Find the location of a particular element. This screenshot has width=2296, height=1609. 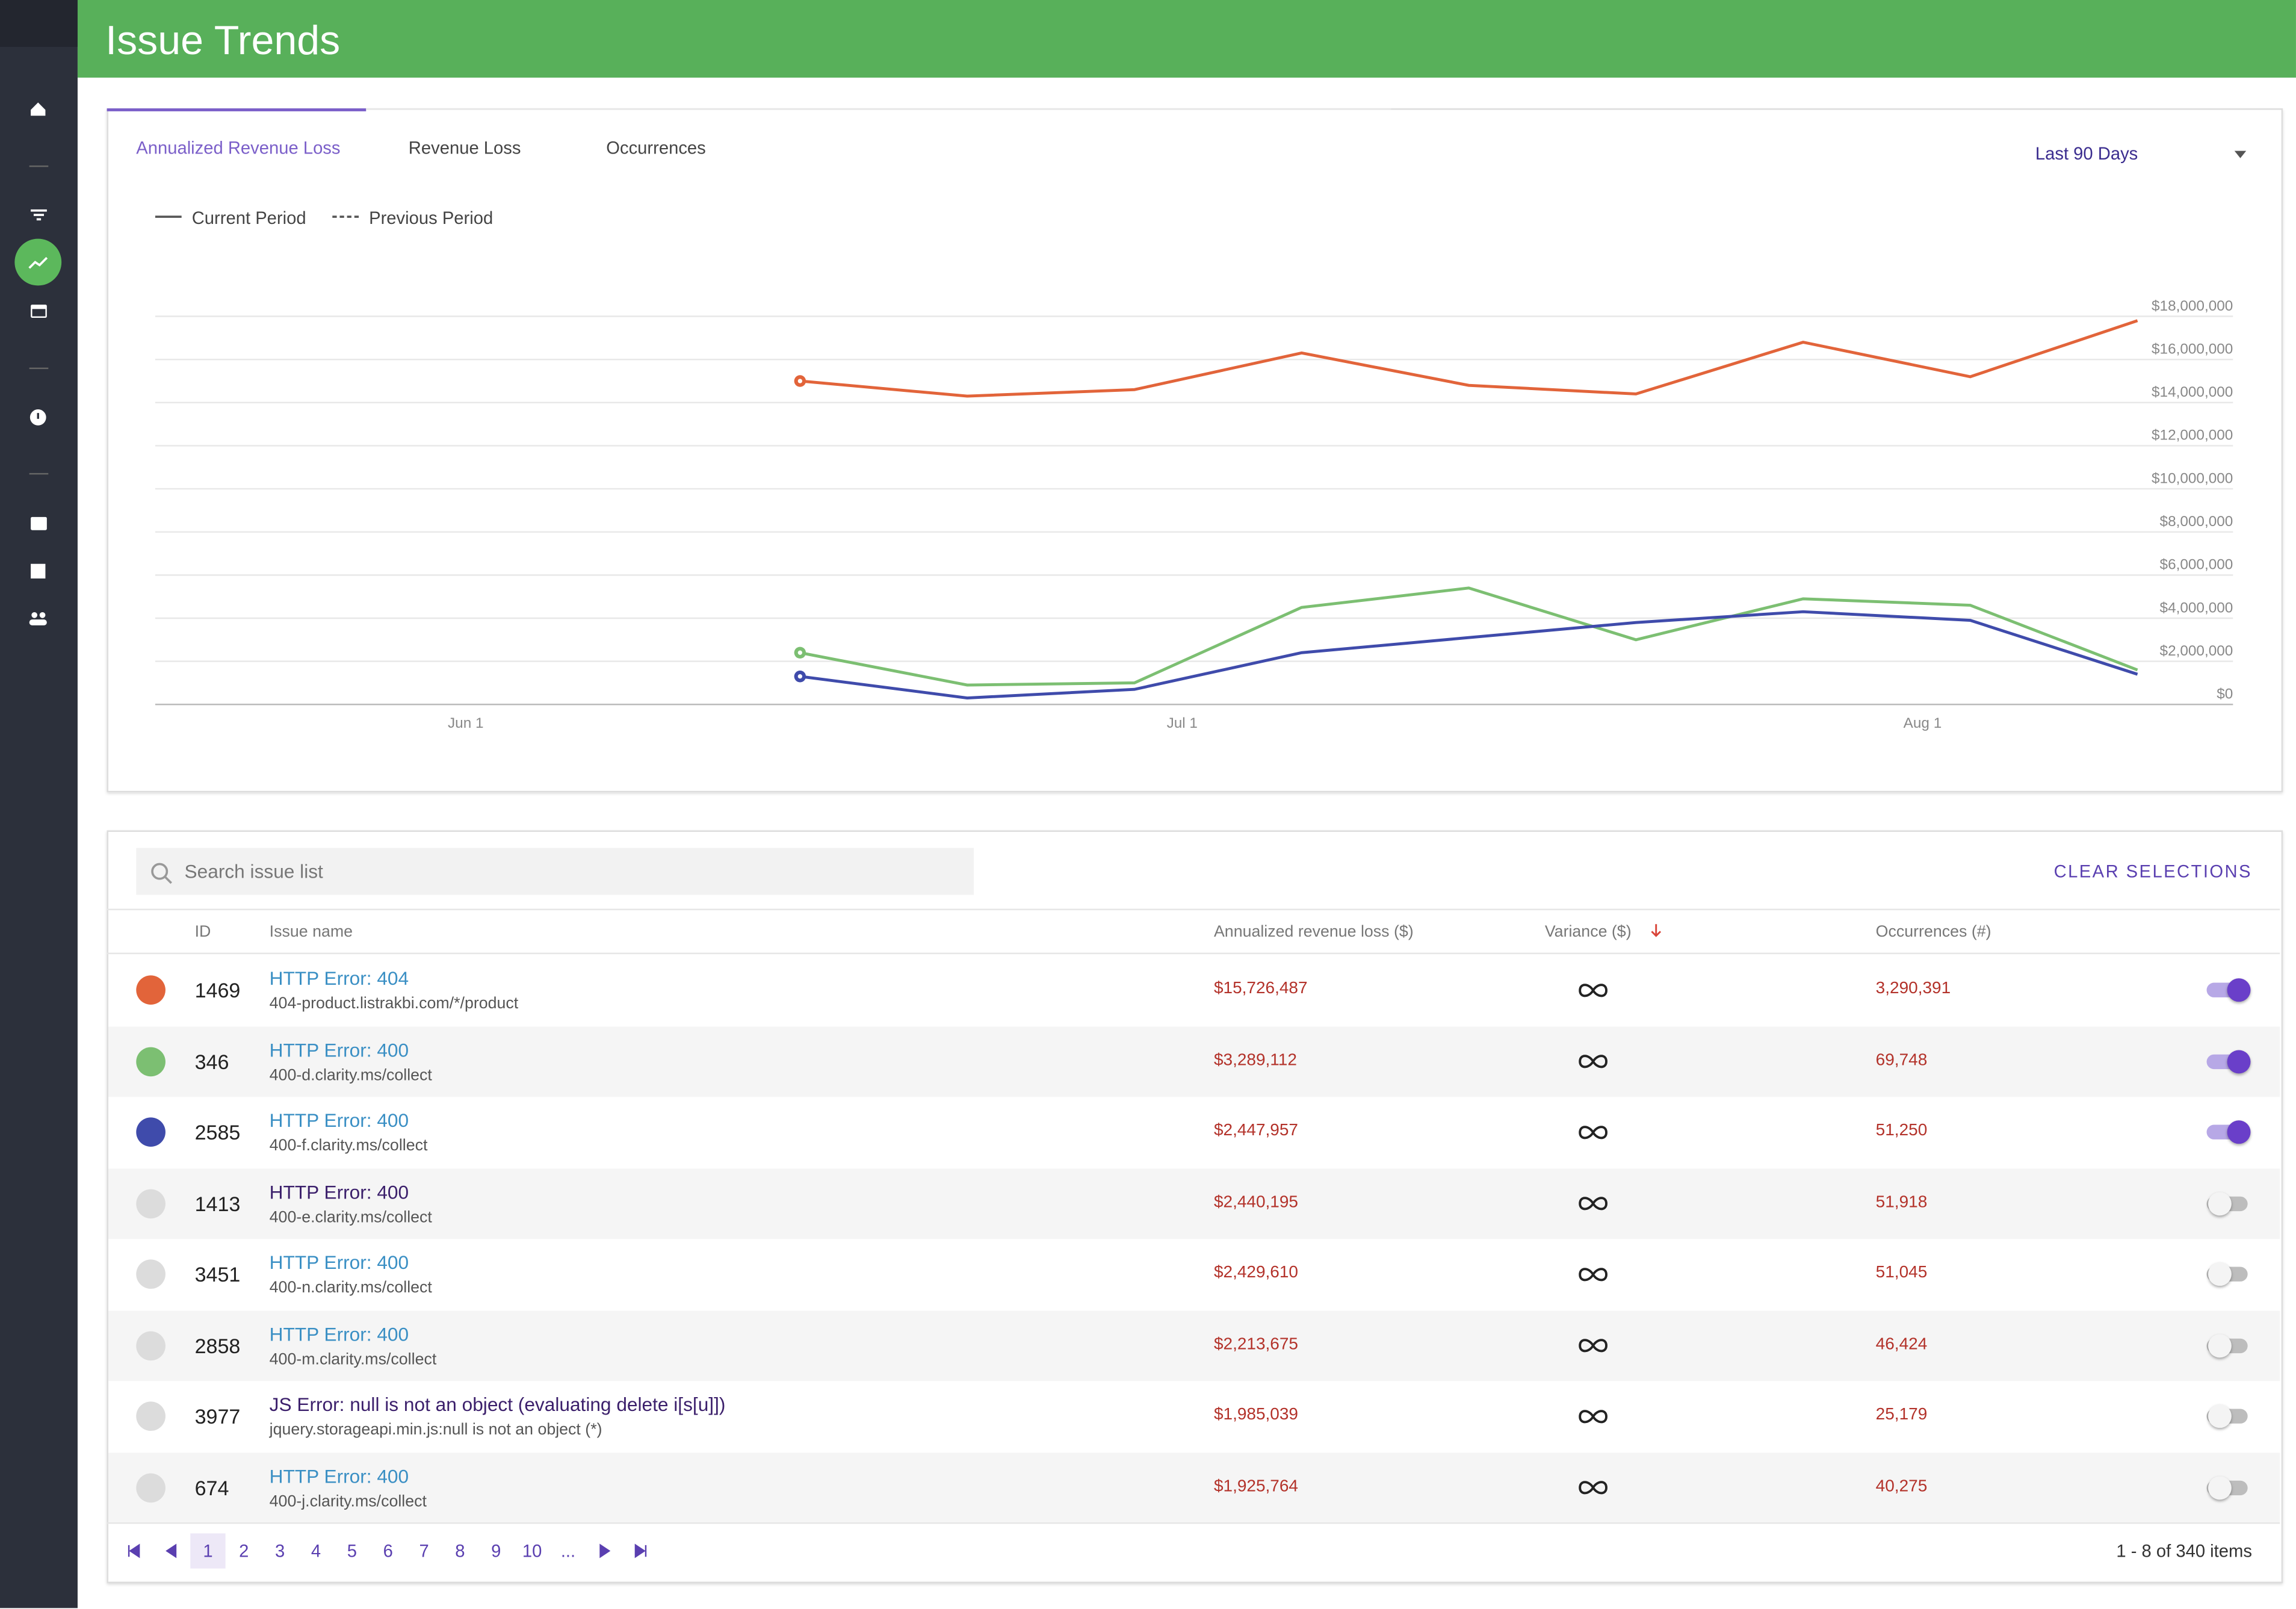

issue-path: 400-e.clarity.ms/collect is located at coordinates (351, 1217).